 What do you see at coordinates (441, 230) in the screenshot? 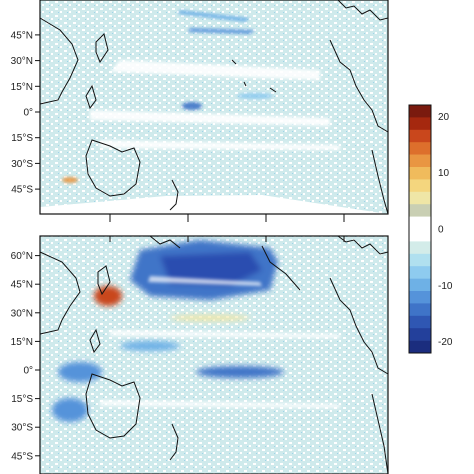
I see `colorbar-tick-label: 0` at bounding box center [441, 230].